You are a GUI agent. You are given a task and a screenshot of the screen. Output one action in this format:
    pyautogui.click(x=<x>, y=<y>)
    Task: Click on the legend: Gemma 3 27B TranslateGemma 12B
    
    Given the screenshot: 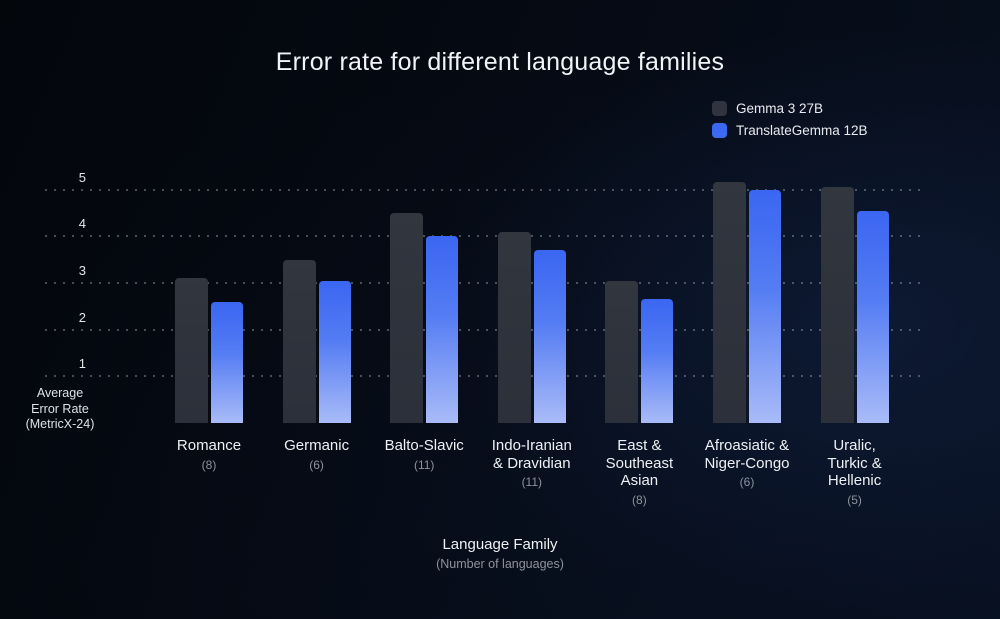 What is the action you would take?
    pyautogui.click(x=790, y=122)
    